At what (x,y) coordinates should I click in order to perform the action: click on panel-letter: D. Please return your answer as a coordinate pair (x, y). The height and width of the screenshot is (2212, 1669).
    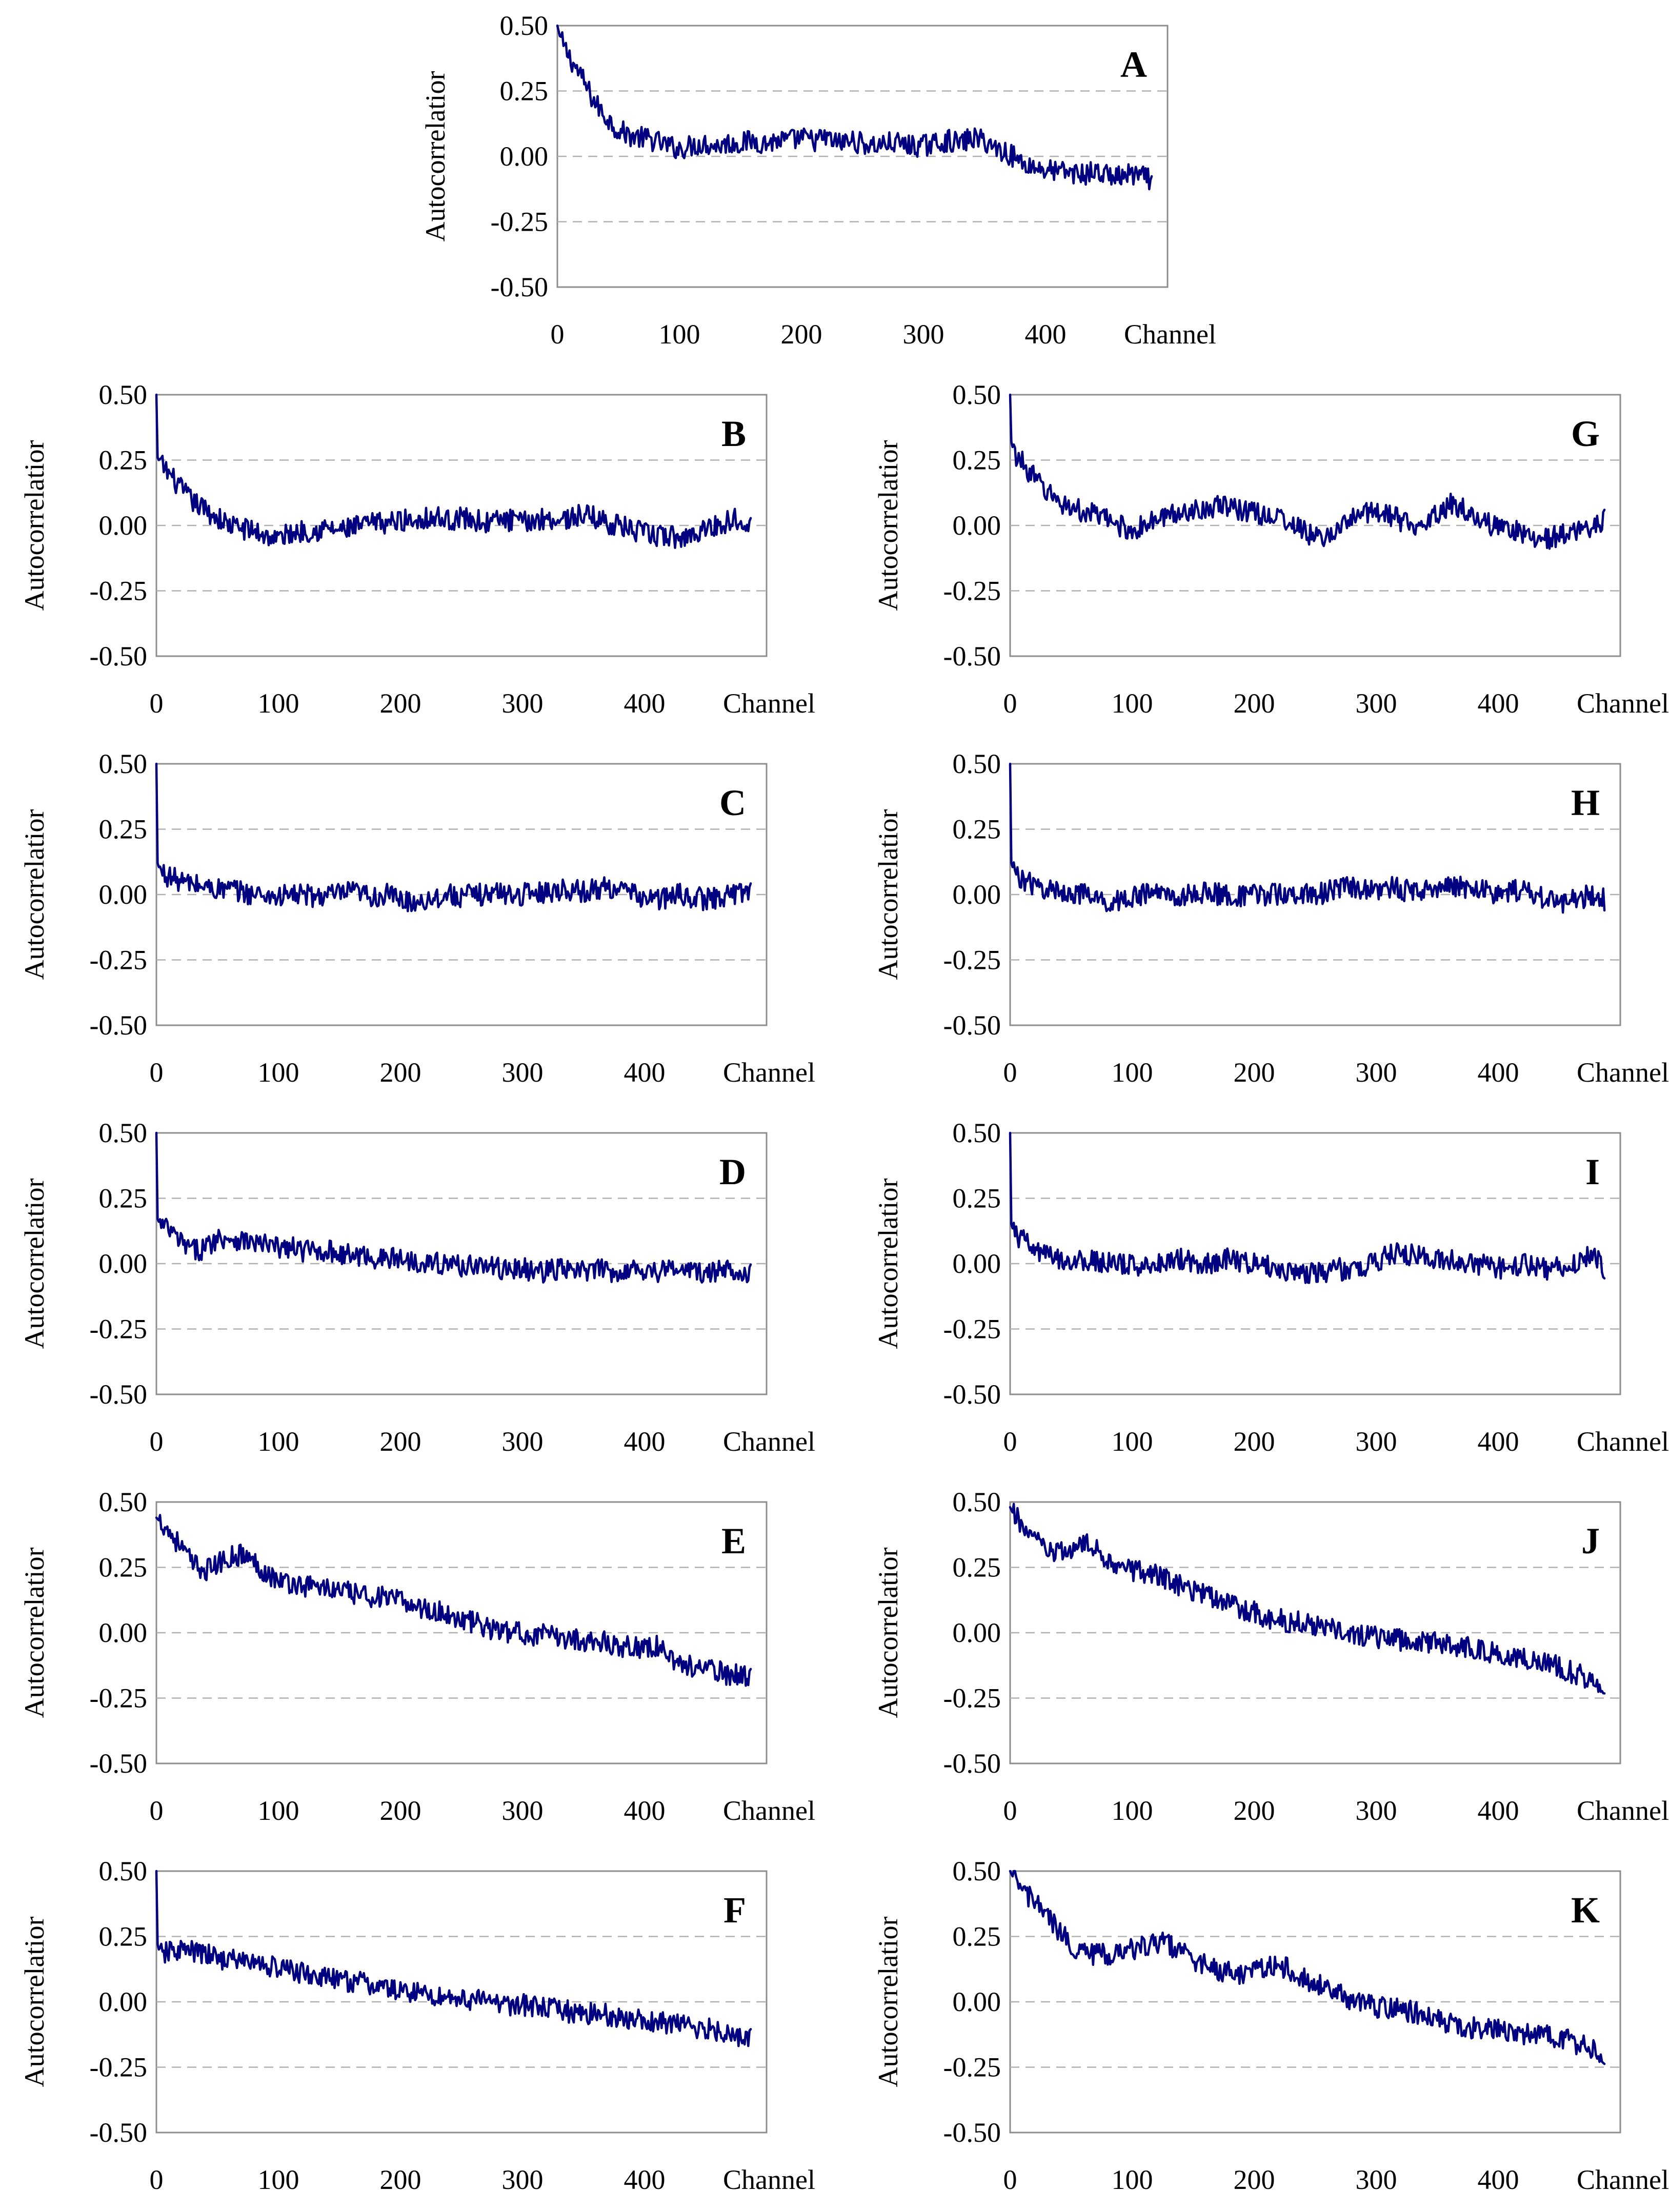
    Looking at the image, I should click on (732, 1171).